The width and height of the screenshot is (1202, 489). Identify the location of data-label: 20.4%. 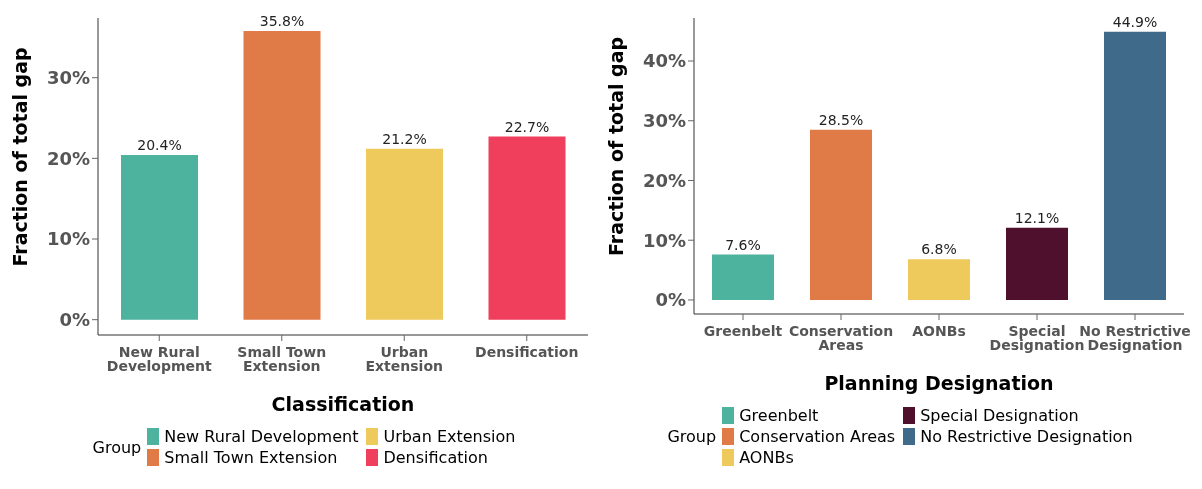
(159, 145).